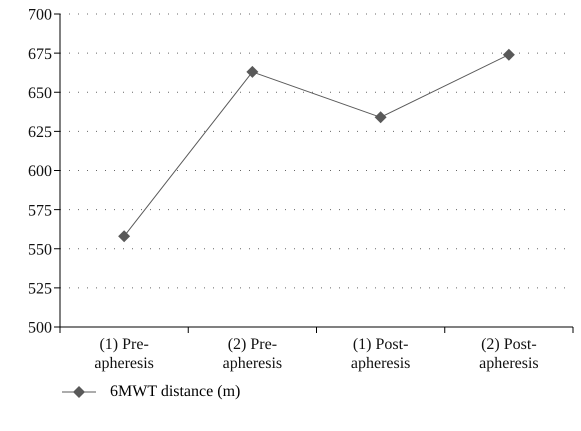  Describe the element at coordinates (40, 249) in the screenshot. I see `y-tick-label: 550` at that location.